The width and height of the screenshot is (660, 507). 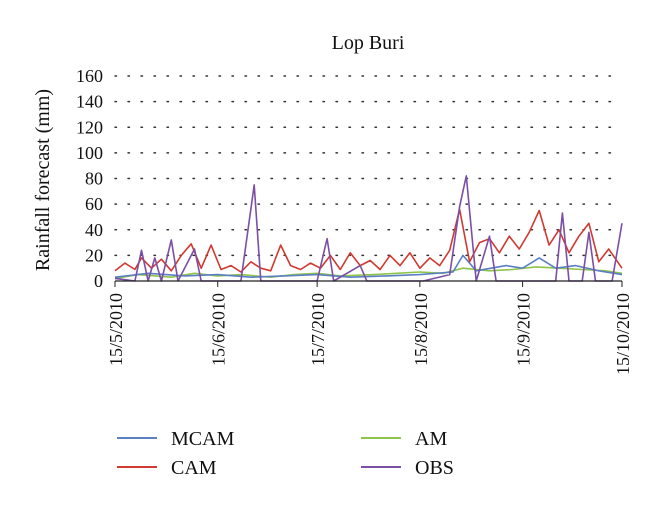 What do you see at coordinates (318, 329) in the screenshot?
I see `x-tick-label: 15/7/2010` at bounding box center [318, 329].